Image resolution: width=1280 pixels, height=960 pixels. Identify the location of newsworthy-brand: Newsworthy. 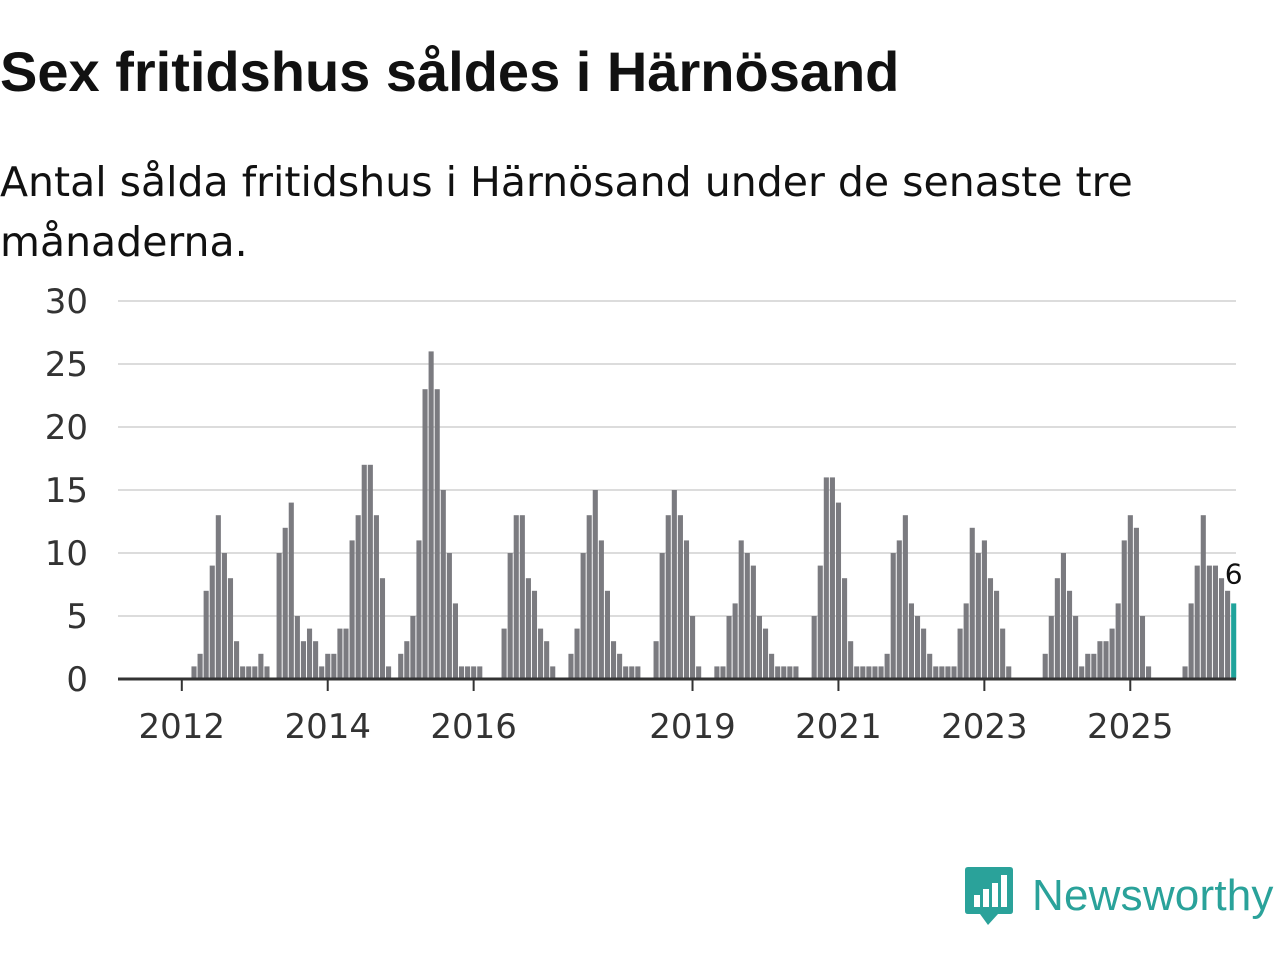
(1119, 896).